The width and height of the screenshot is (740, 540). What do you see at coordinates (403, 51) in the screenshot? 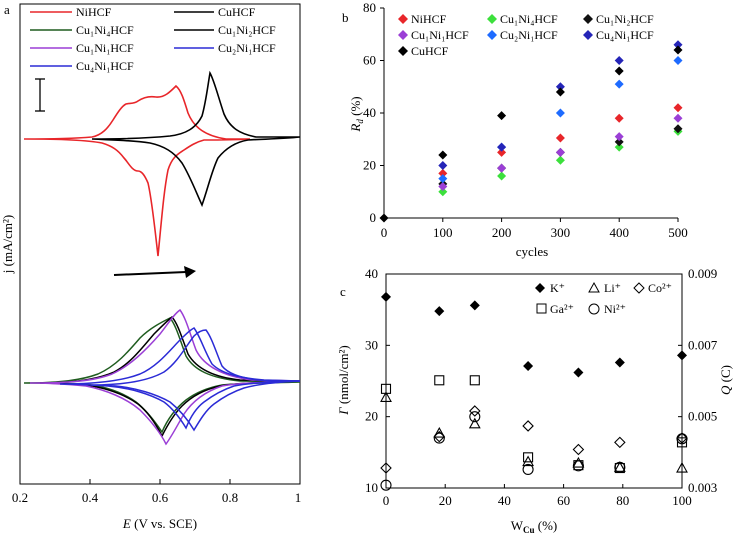
I see `legend-marker-cuhcf` at bounding box center [403, 51].